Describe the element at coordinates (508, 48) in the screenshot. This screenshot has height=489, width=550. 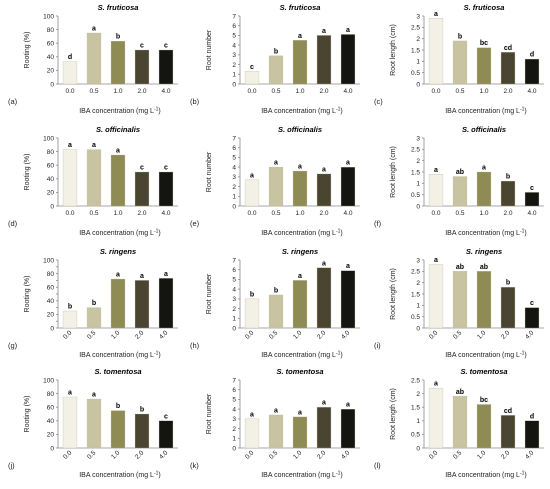
I see `significance-letter: cd` at that location.